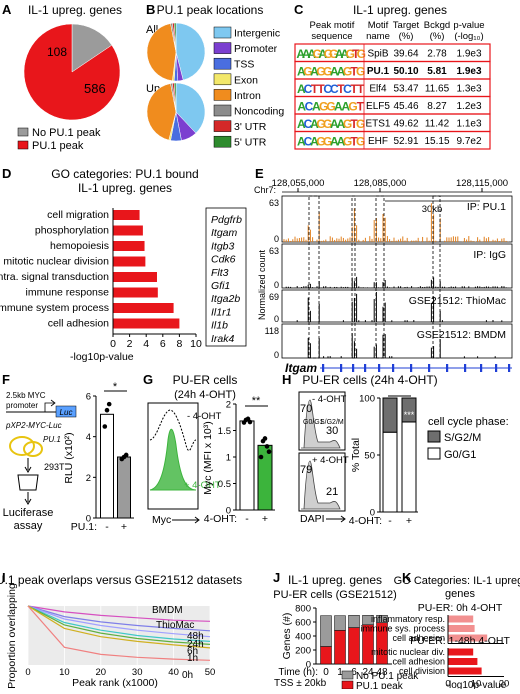  Describe the element at coordinates (66, 412) in the screenshot. I see `luc-label: Luc` at that location.